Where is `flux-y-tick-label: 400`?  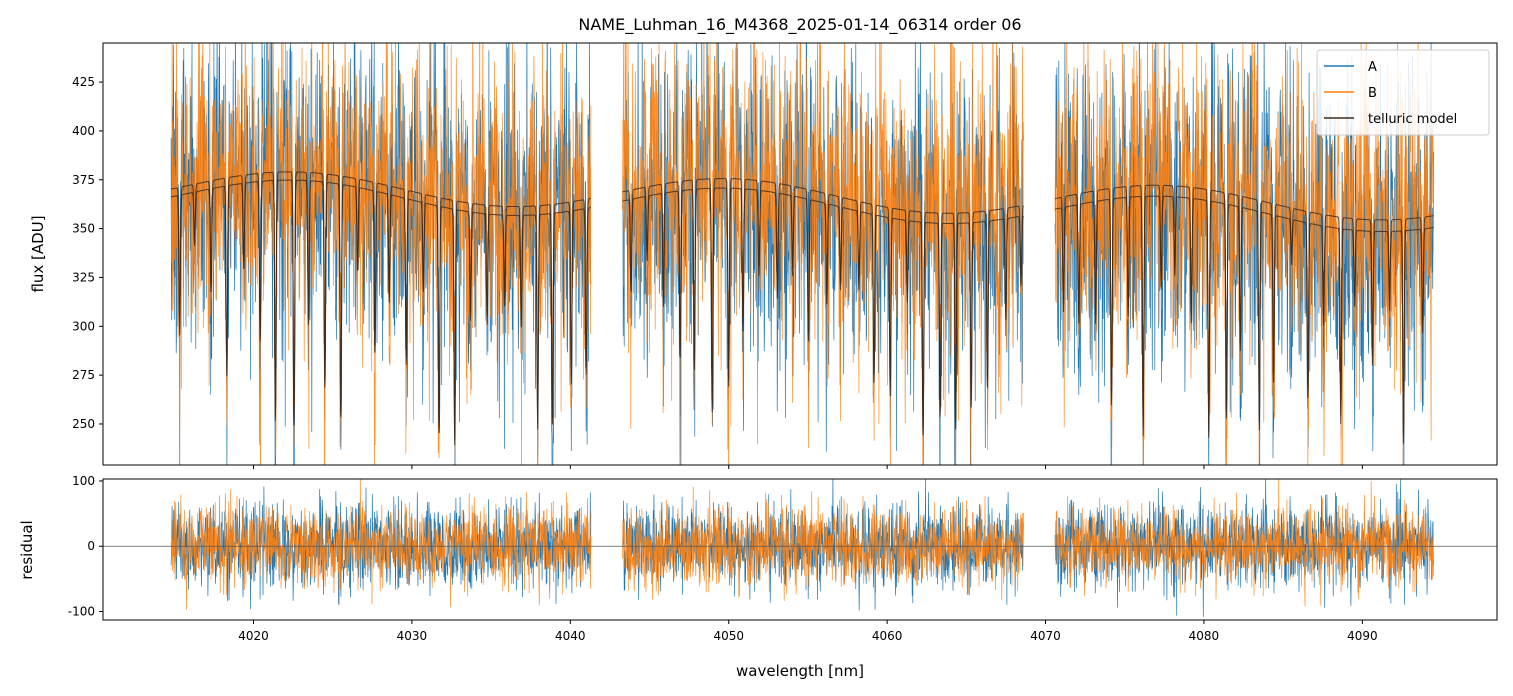
flux-y-tick-label: 400 is located at coordinates (83, 131).